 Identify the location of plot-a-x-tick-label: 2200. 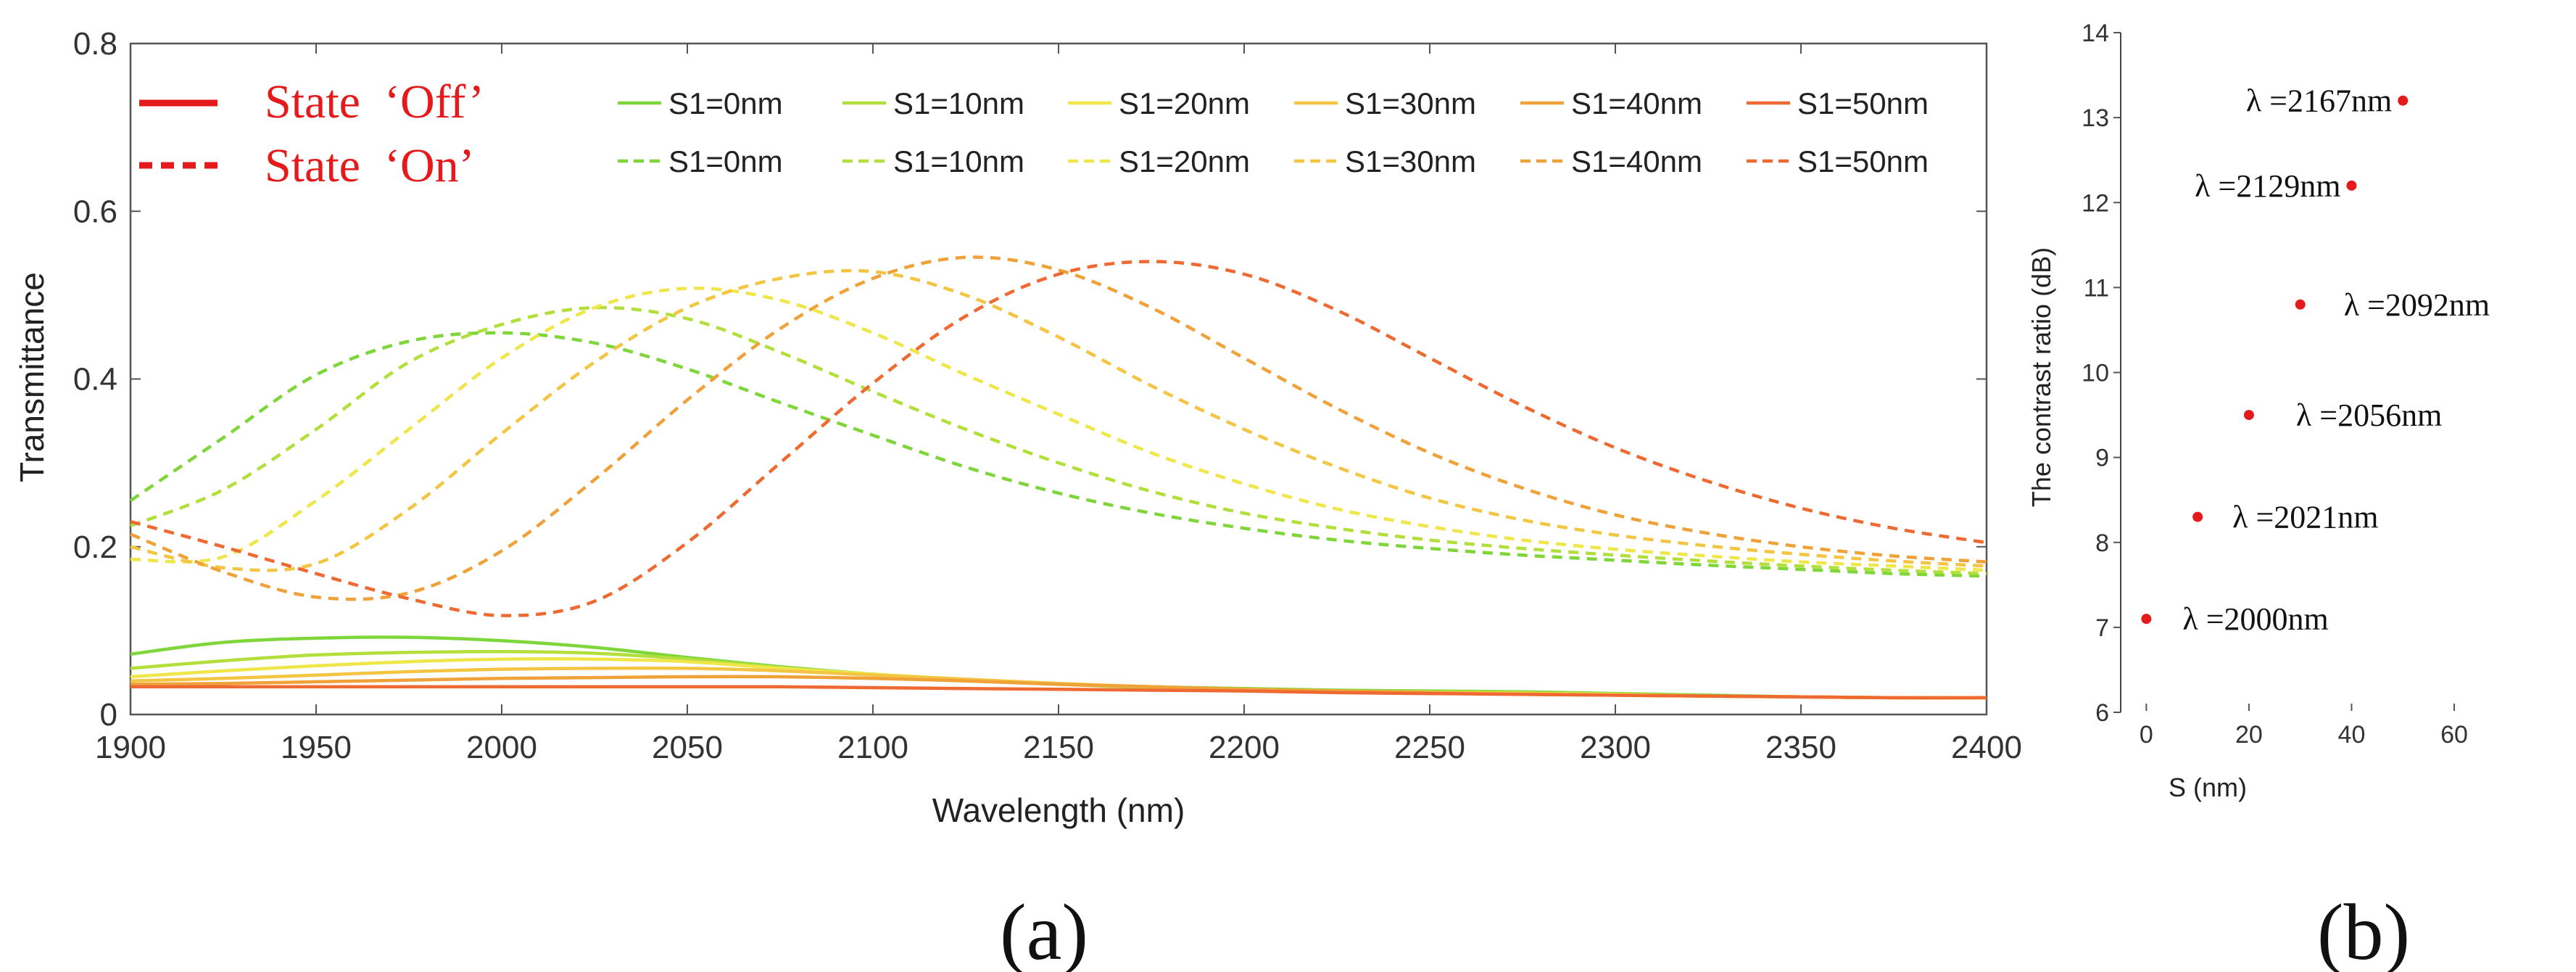
(1244, 748).